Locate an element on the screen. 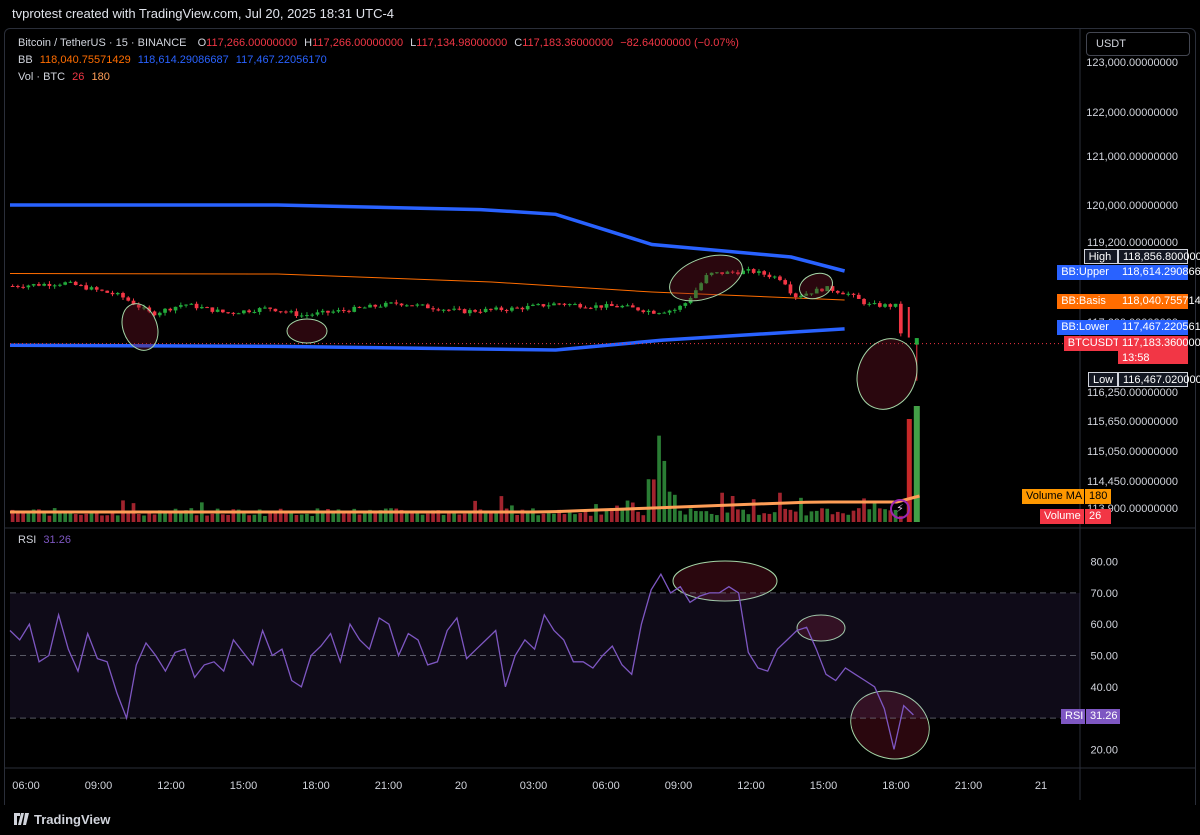  rsi-tick-label: 80.00 is located at coordinates (1104, 563).